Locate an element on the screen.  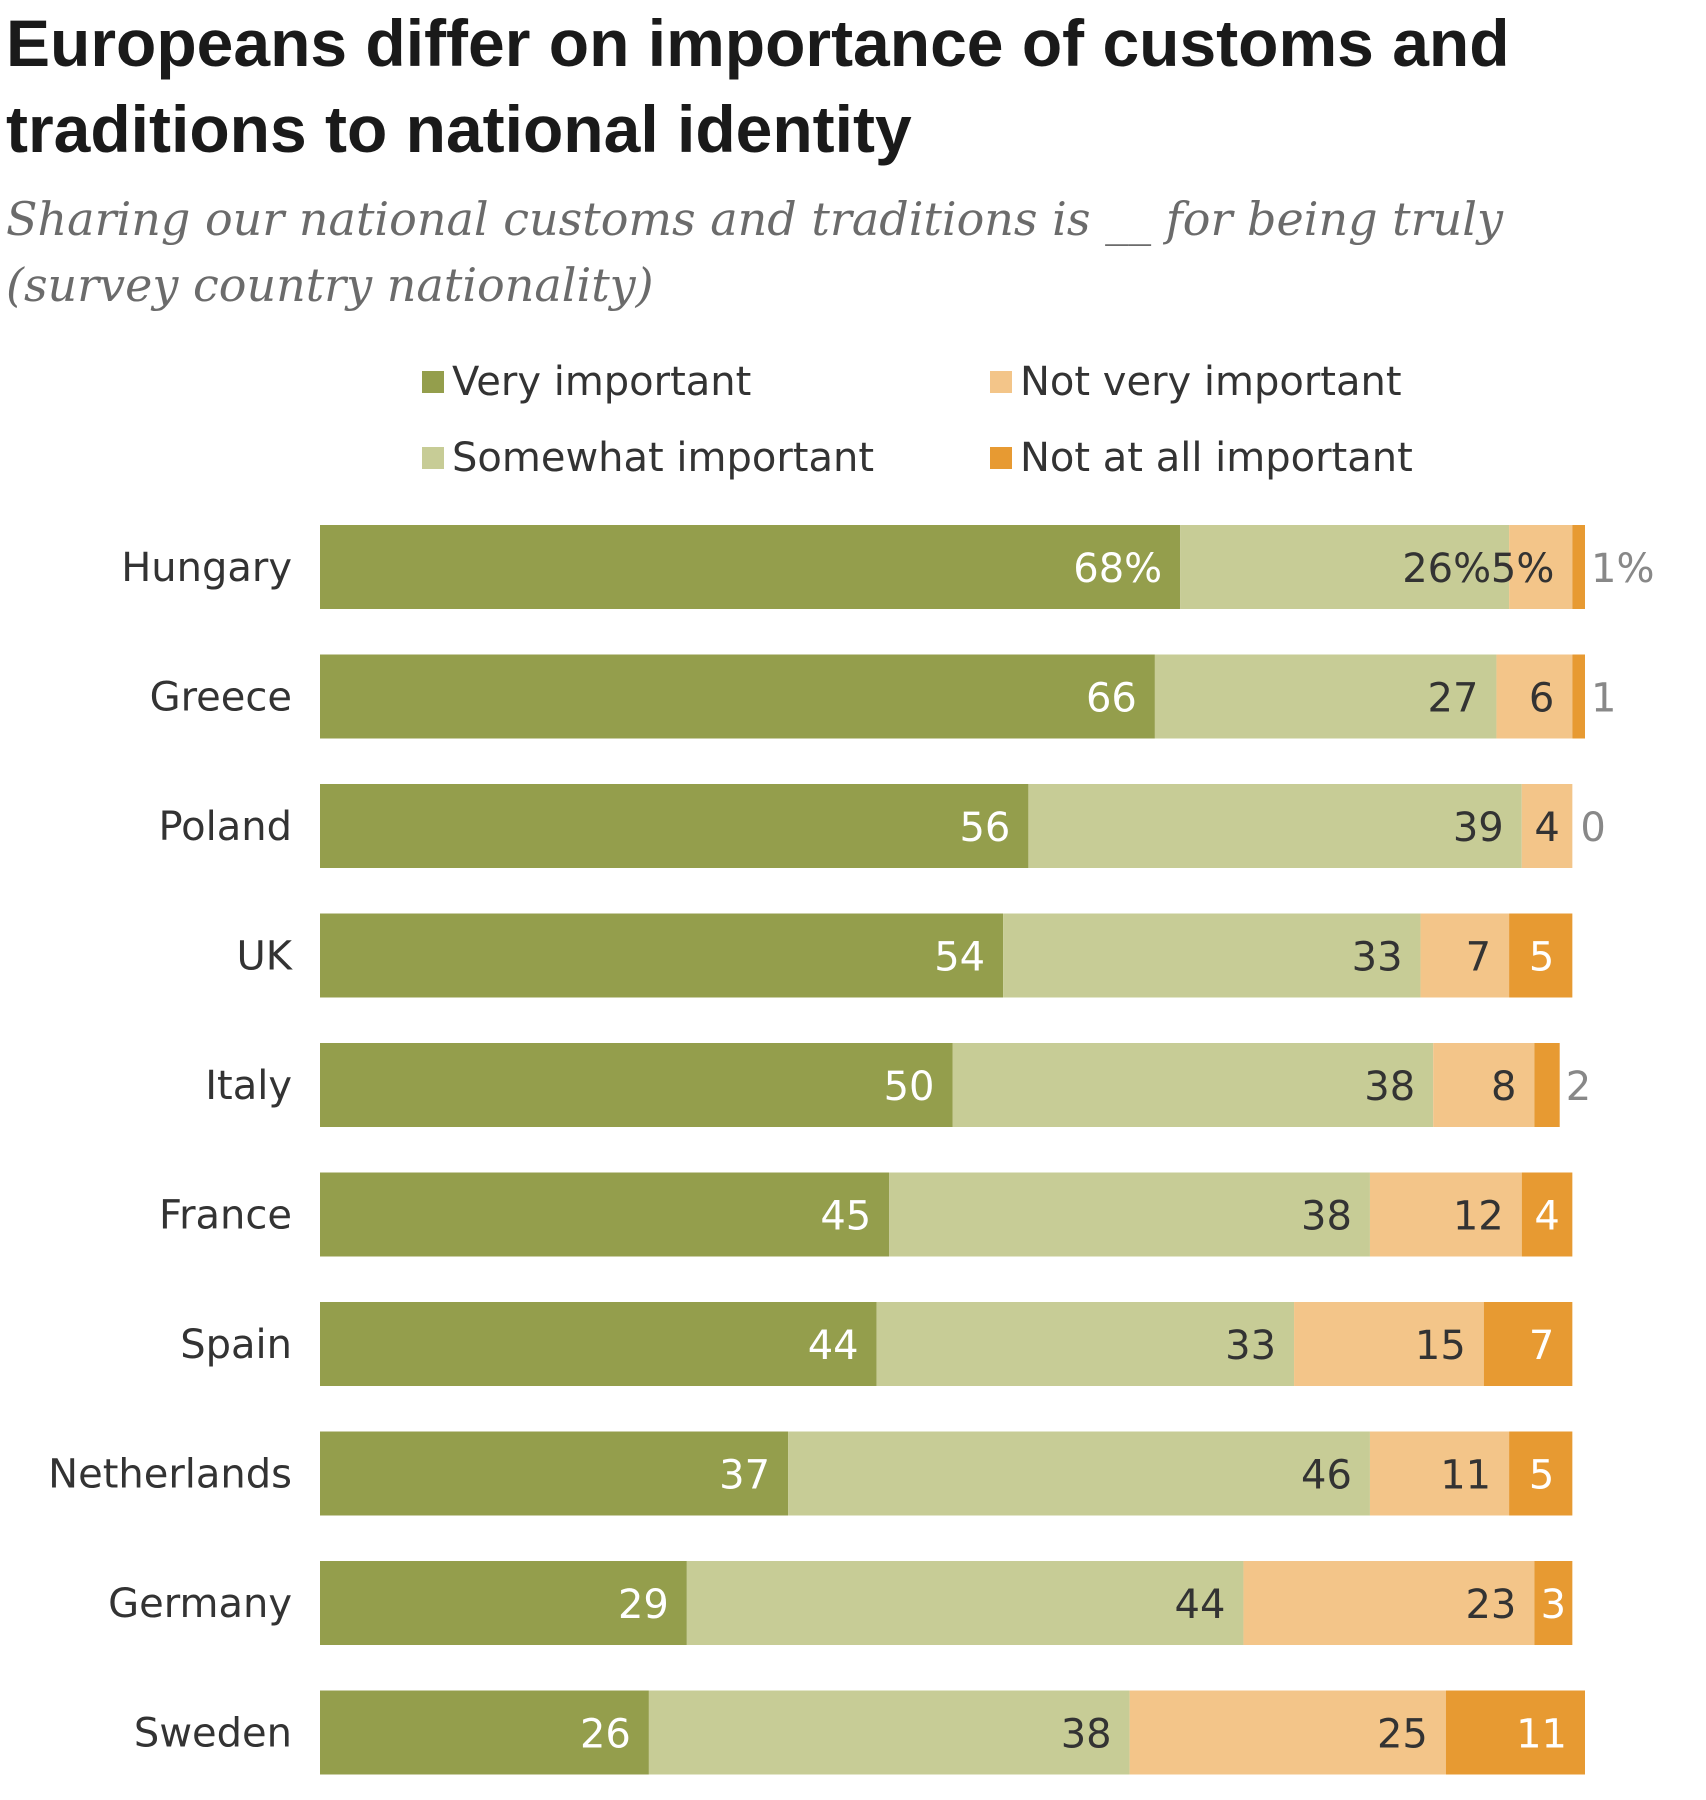
bar-segment-greece-not-at-all-important is located at coordinates (1578, 696).